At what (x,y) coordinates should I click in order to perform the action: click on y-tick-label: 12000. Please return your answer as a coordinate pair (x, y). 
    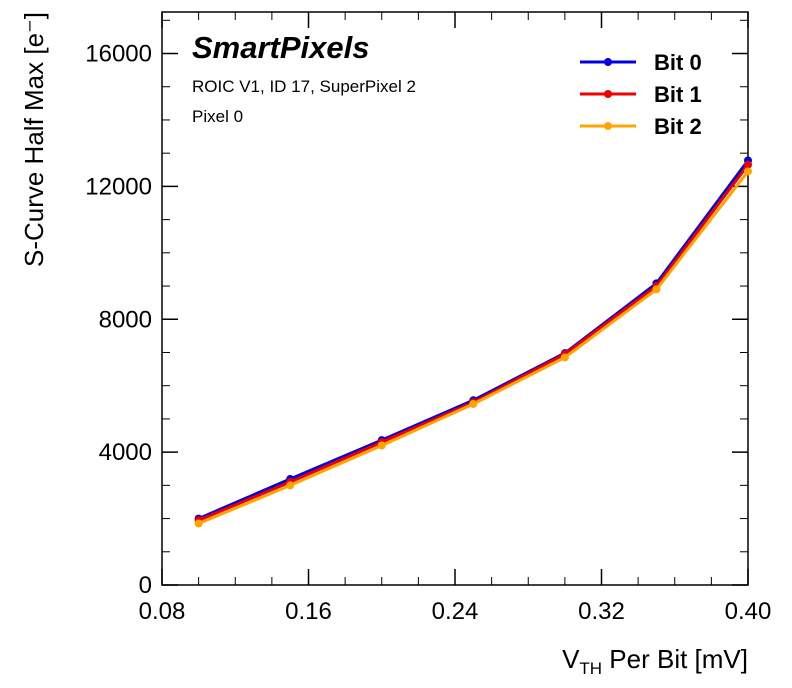
    Looking at the image, I should click on (118, 186).